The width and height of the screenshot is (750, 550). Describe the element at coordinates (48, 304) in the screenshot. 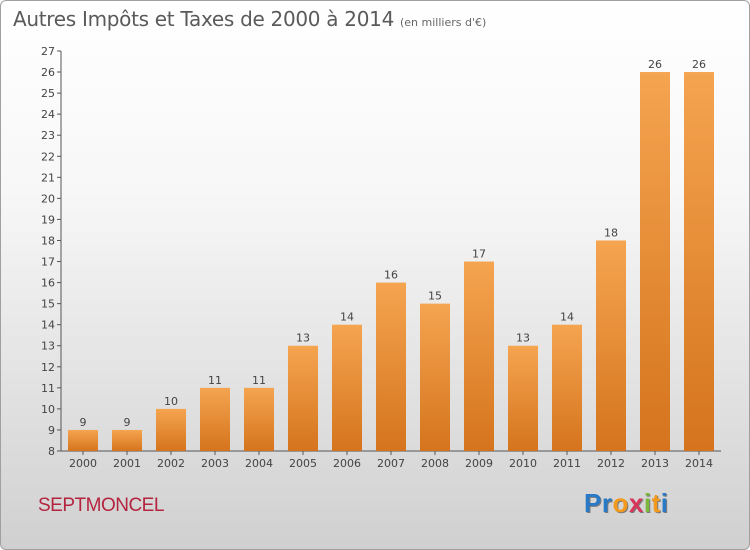

I see `y-tick-label: 15` at that location.